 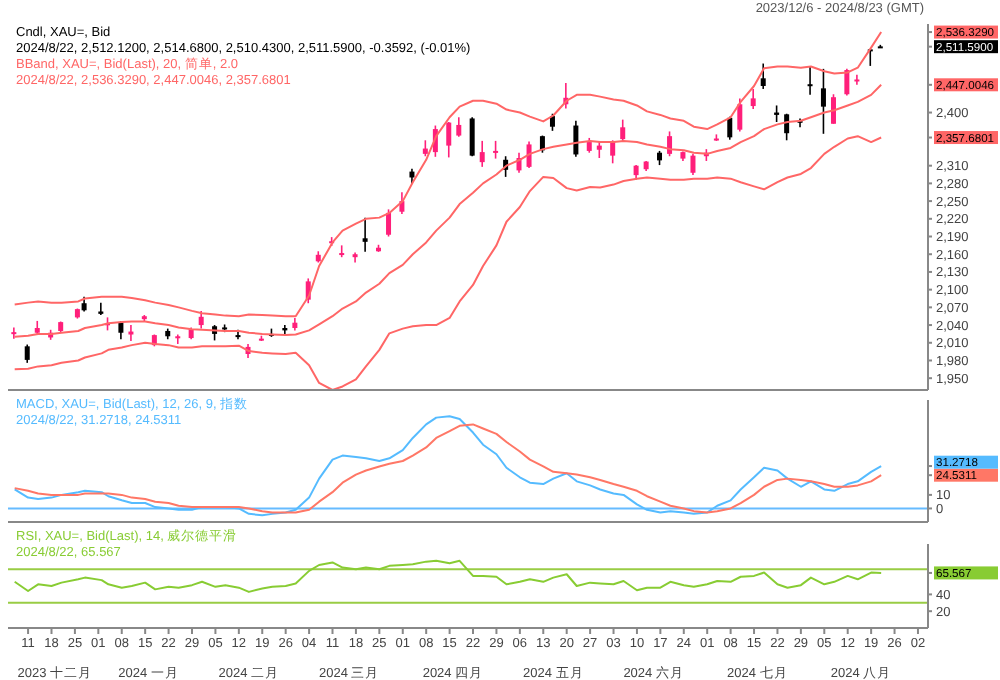 I want to click on line-series, so click(x=448, y=576).